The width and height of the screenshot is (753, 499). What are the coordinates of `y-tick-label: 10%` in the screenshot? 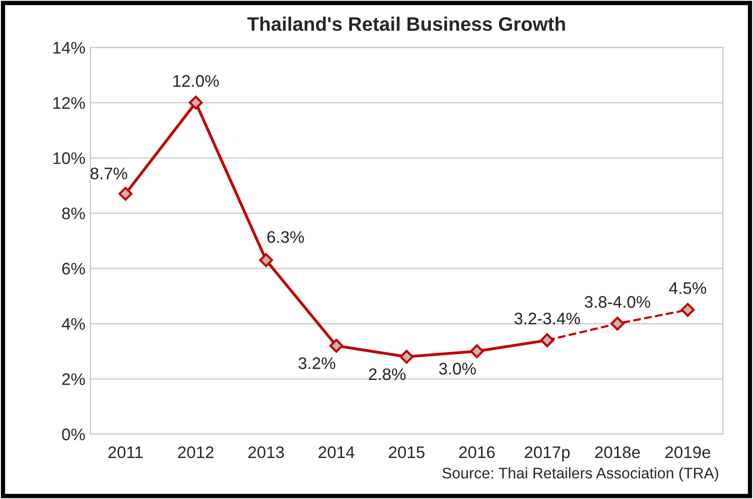 It's located at (69, 158).